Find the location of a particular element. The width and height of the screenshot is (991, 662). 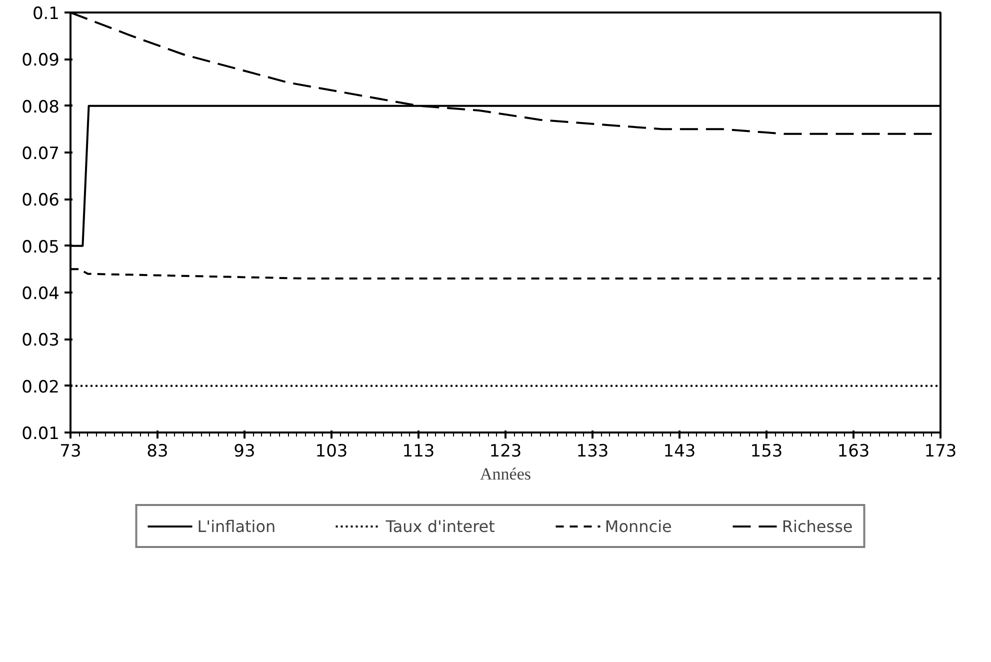

y-tick-label: 0.1 is located at coordinates (46, 14).